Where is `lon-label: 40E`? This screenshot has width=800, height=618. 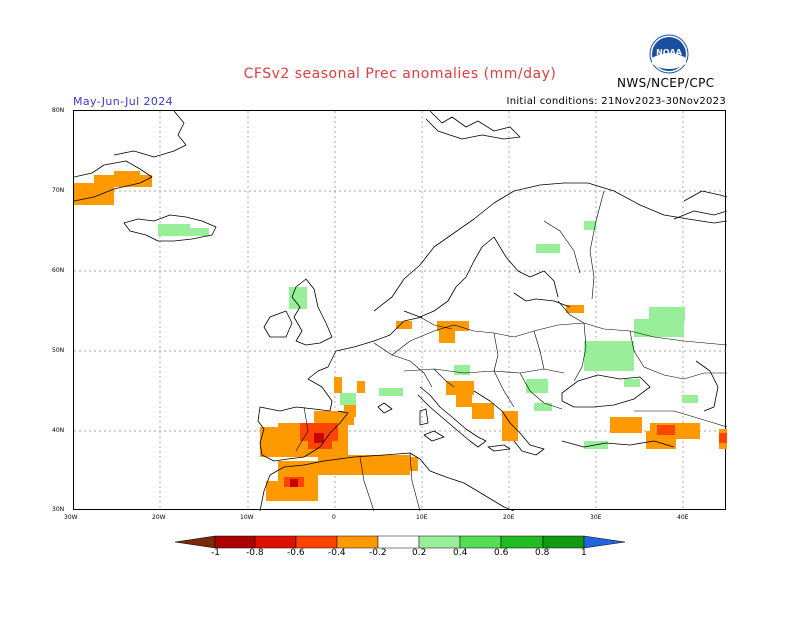 lon-label: 40E is located at coordinates (683, 517).